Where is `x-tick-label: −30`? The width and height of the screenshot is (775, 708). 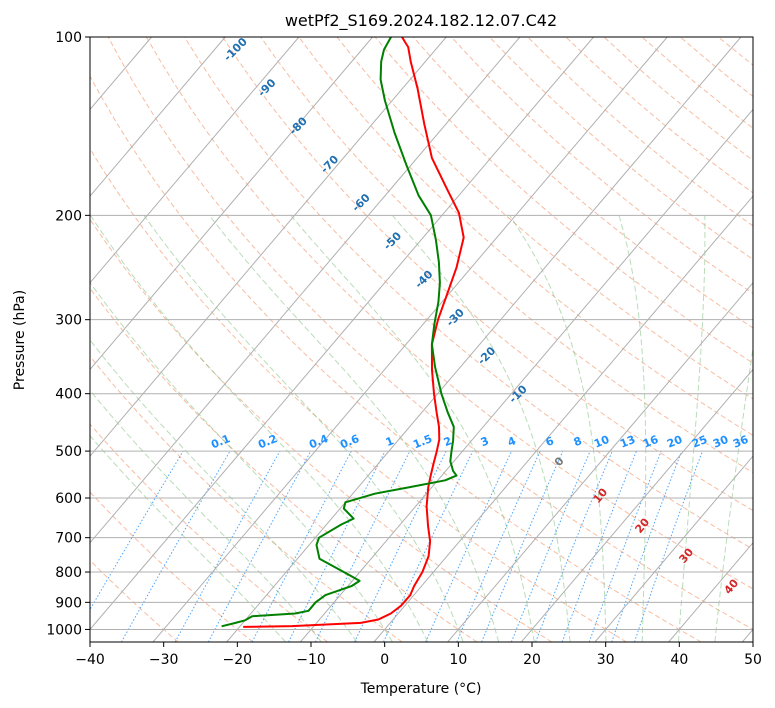 x-tick-label: −30 is located at coordinates (164, 660).